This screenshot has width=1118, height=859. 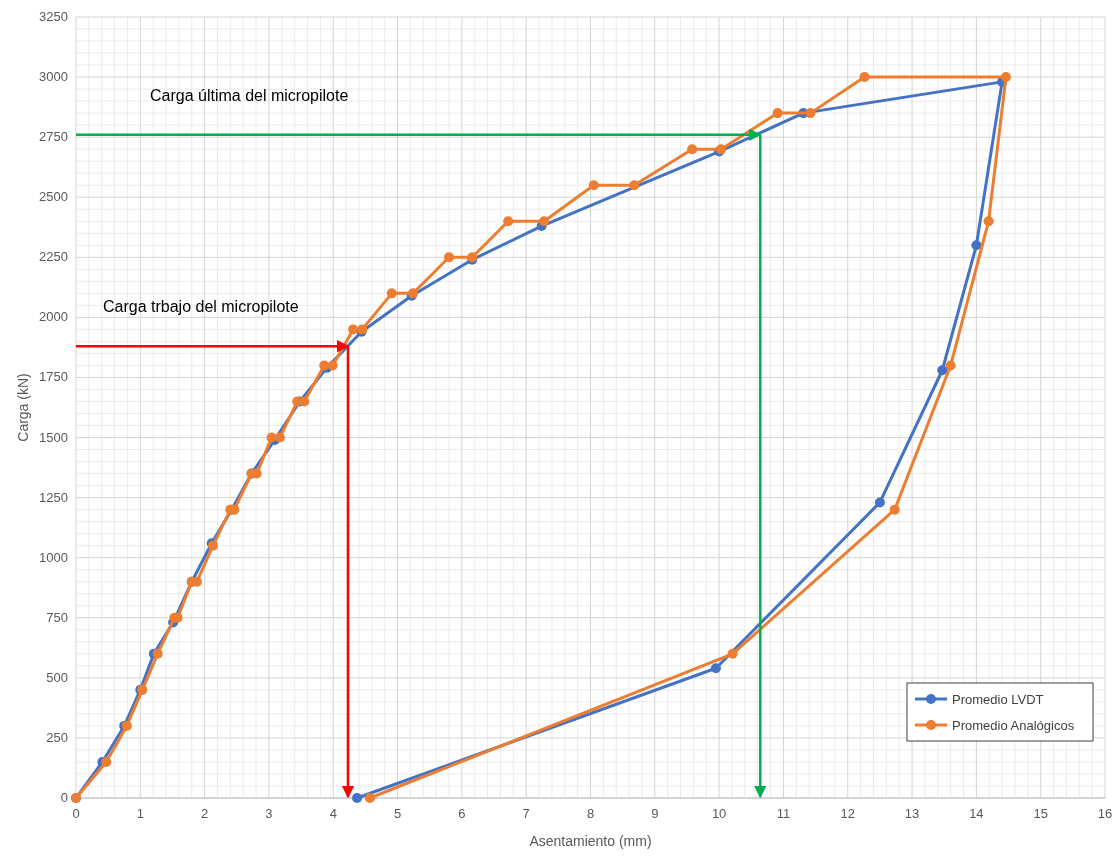 I want to click on y-tick-label: 2000, so click(x=53, y=317).